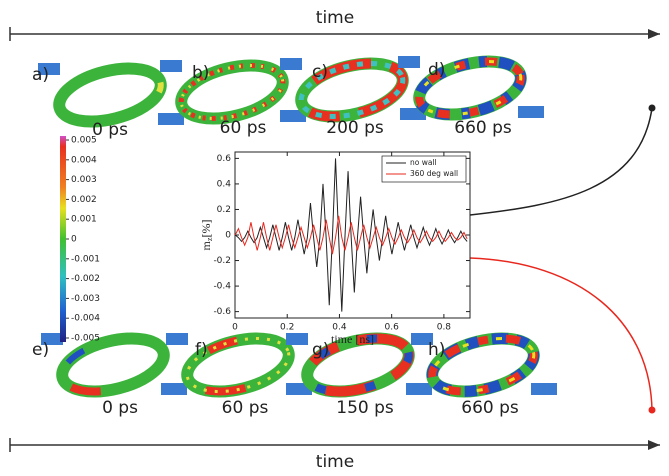 The height and width of the screenshot is (476, 669). Describe the element at coordinates (206, 245) in the screenshot. I see `y-label-main: m` at that location.